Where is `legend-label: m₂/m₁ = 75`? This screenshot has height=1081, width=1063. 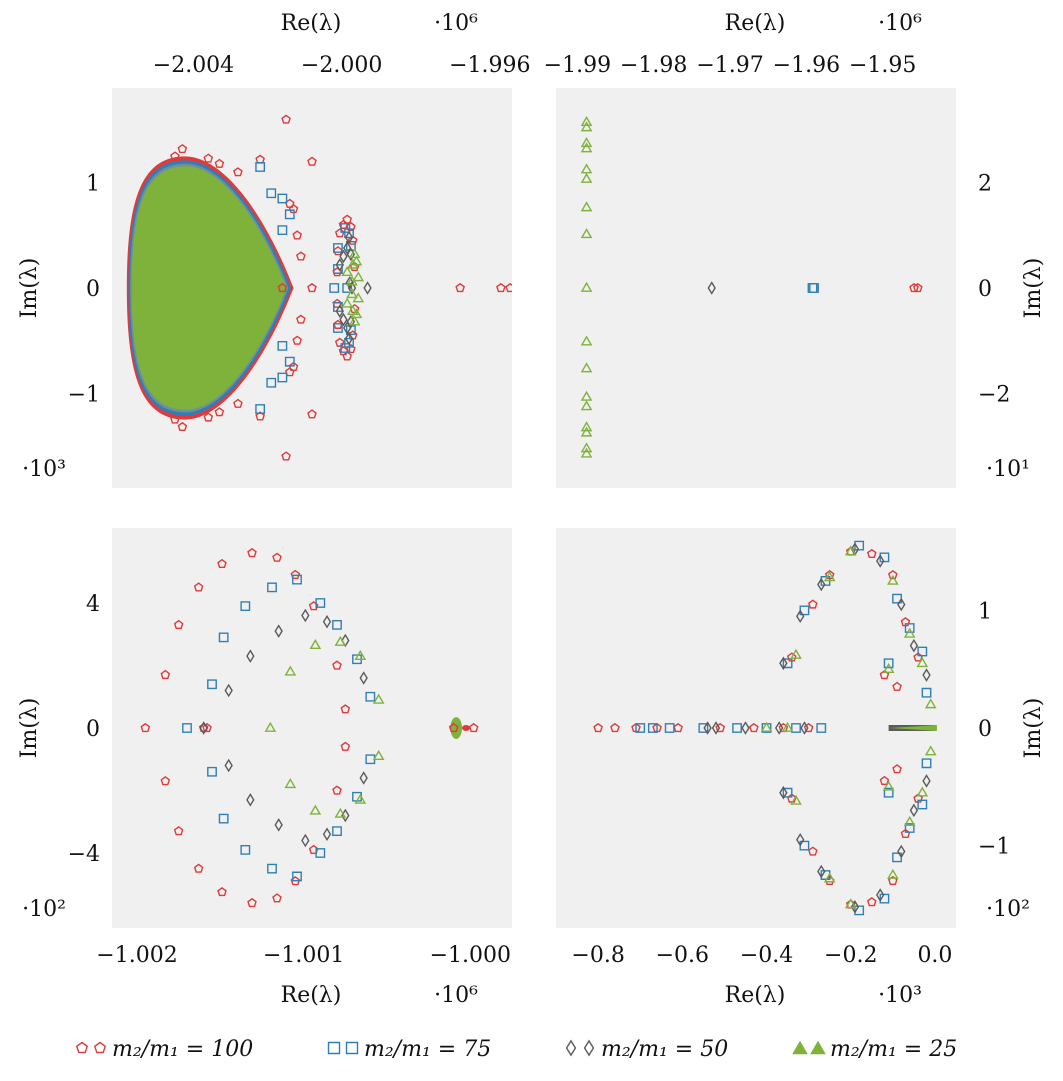 legend-label: m₂/m₁ = 75 is located at coordinates (427, 1049).